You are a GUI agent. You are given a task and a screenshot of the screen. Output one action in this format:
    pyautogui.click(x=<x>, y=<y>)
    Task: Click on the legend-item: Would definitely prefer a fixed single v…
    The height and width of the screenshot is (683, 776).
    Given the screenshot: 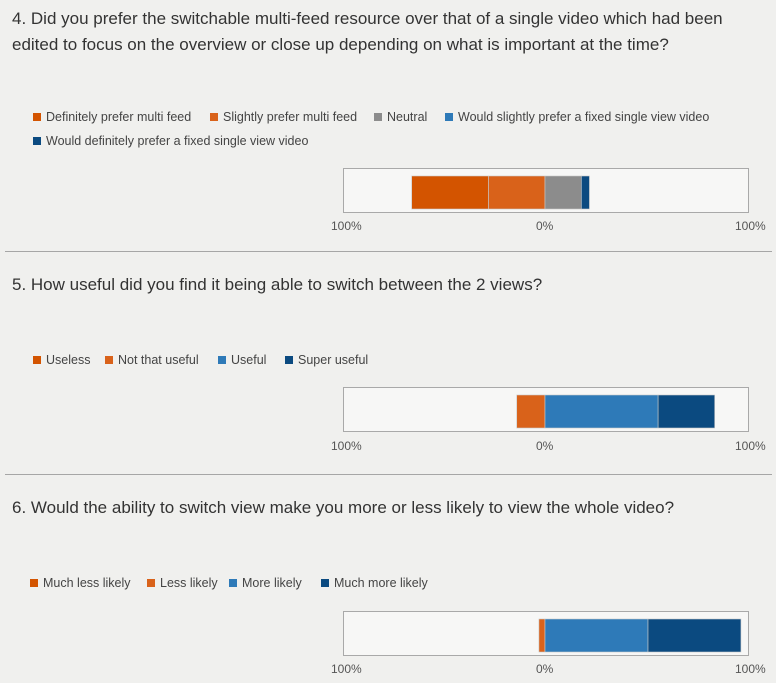 What is the action you would take?
    pyautogui.click(x=170, y=141)
    